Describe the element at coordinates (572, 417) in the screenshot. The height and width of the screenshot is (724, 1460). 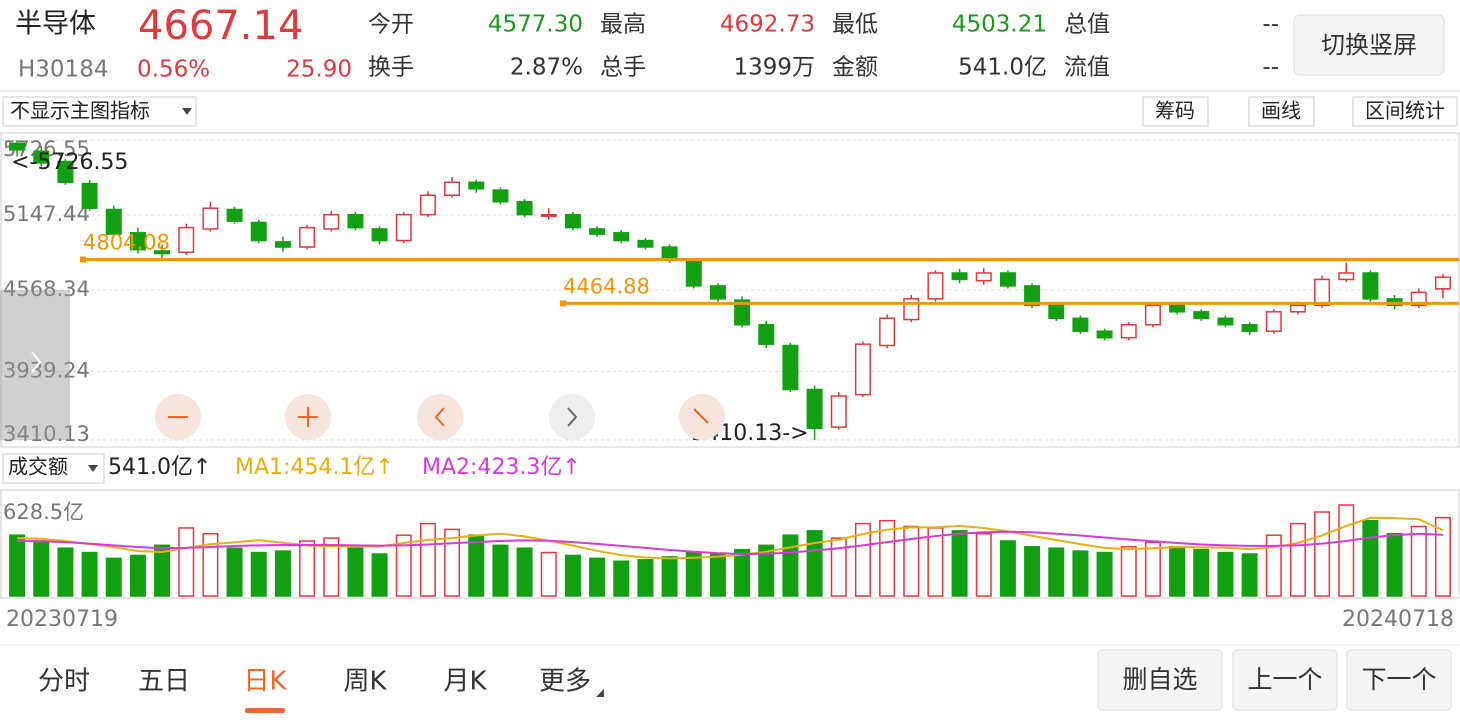
I see `scroll-right` at that location.